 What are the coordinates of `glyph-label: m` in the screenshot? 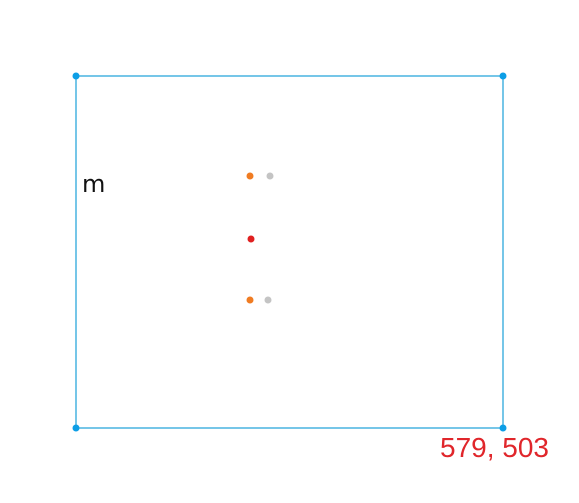 It's located at (94, 184).